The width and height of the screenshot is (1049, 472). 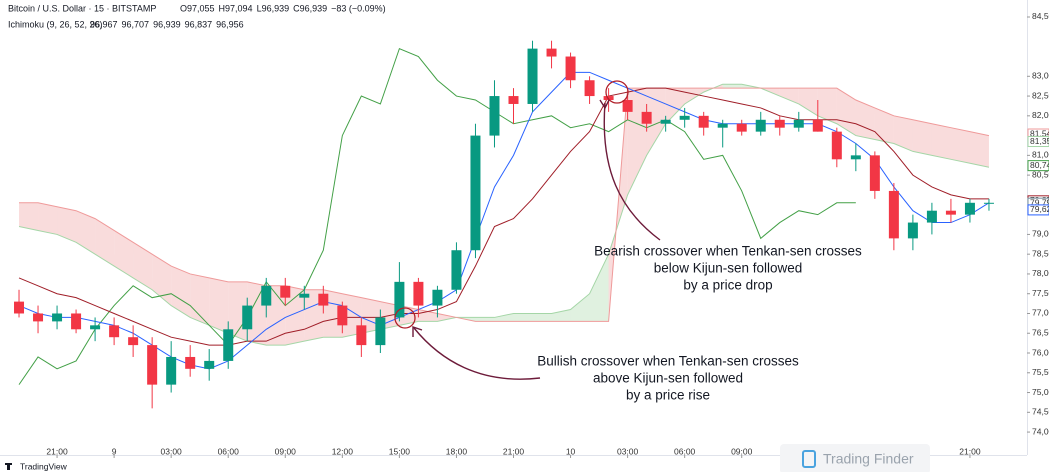 What do you see at coordinates (167, 24) in the screenshot?
I see `indicator-value: 96,939` at bounding box center [167, 24].